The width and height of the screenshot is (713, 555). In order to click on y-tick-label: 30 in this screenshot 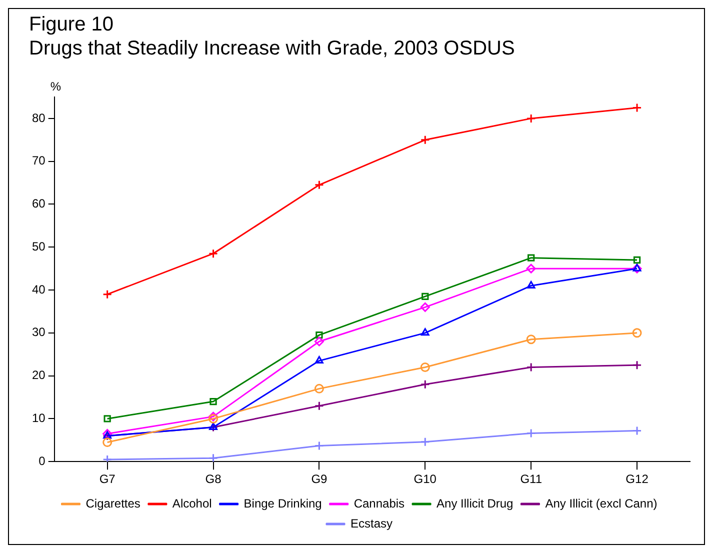, I will do `click(39, 332)`.